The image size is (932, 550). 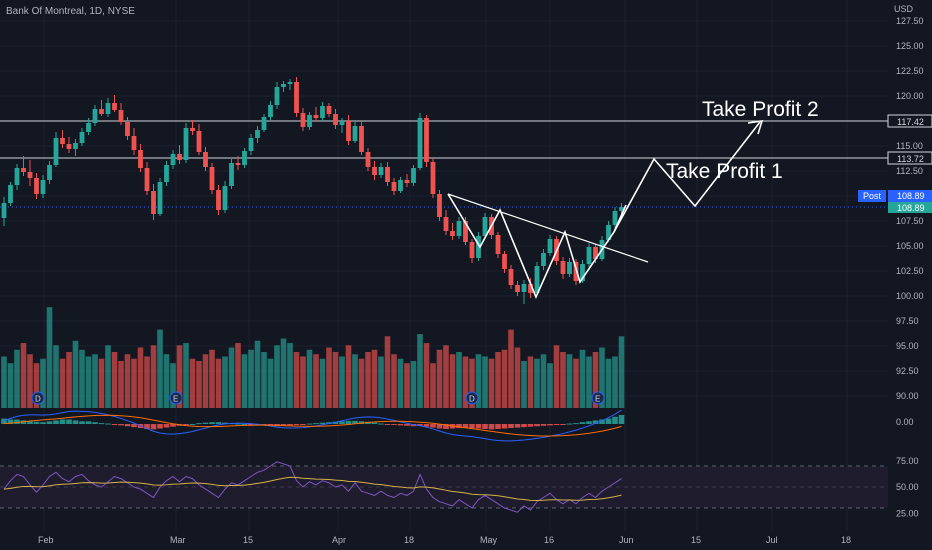 I want to click on signal-line, so click(x=312, y=425).